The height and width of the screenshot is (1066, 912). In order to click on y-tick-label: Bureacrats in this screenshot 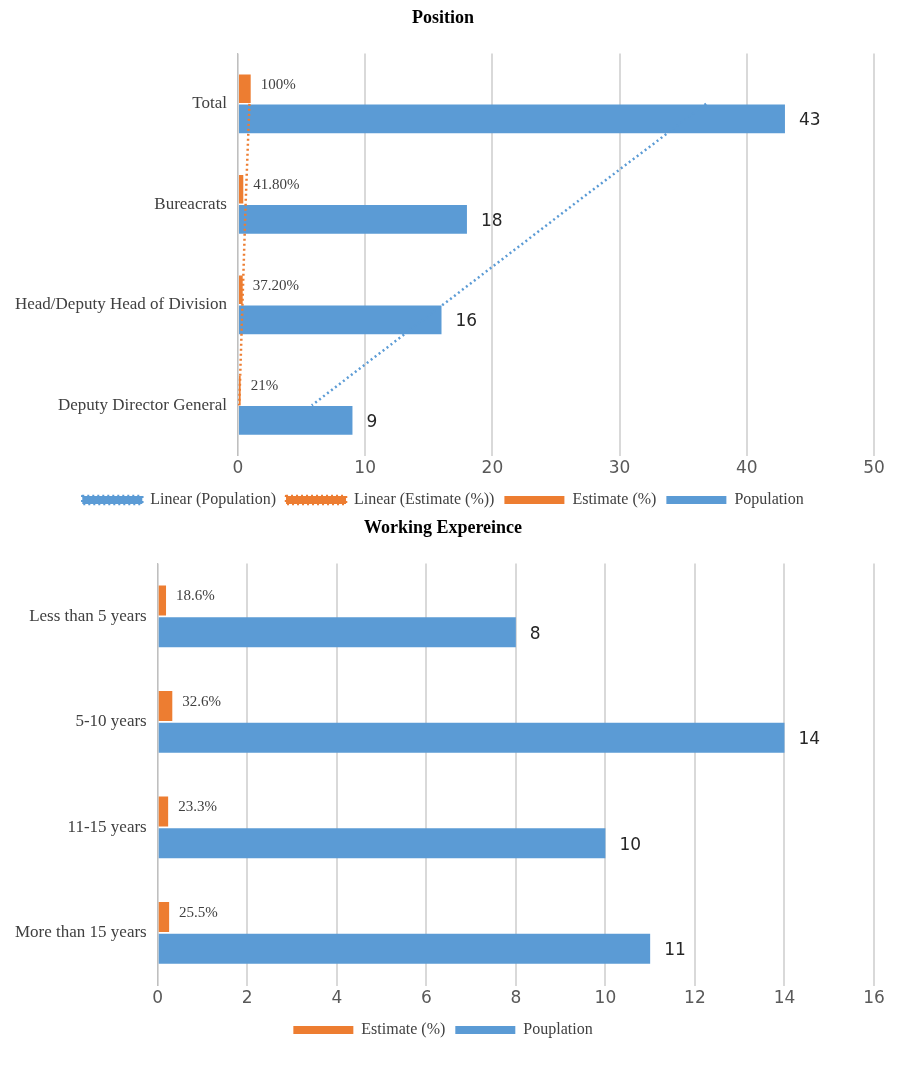, I will do `click(190, 203)`.